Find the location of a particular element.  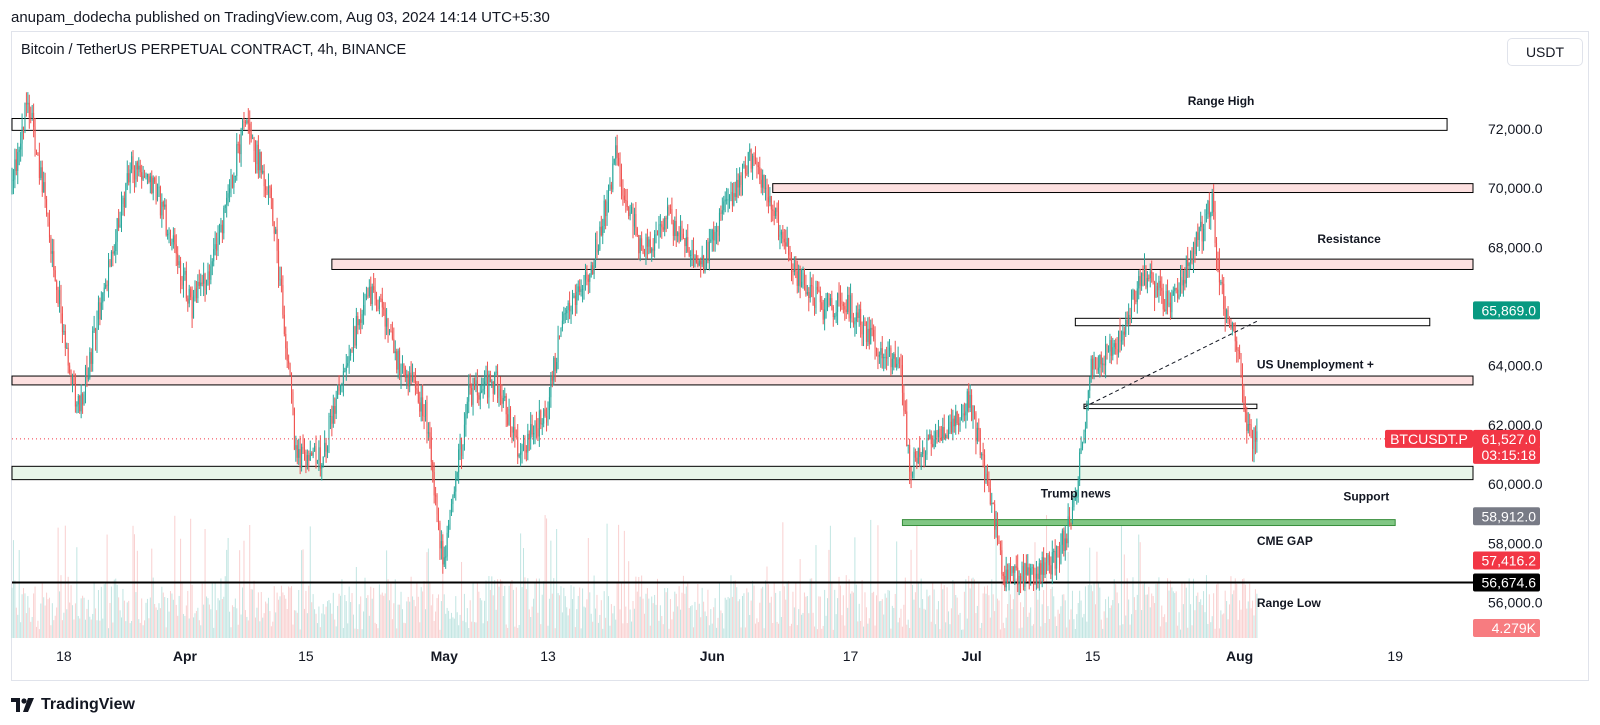

currency-button: USDT is located at coordinates (1545, 52).